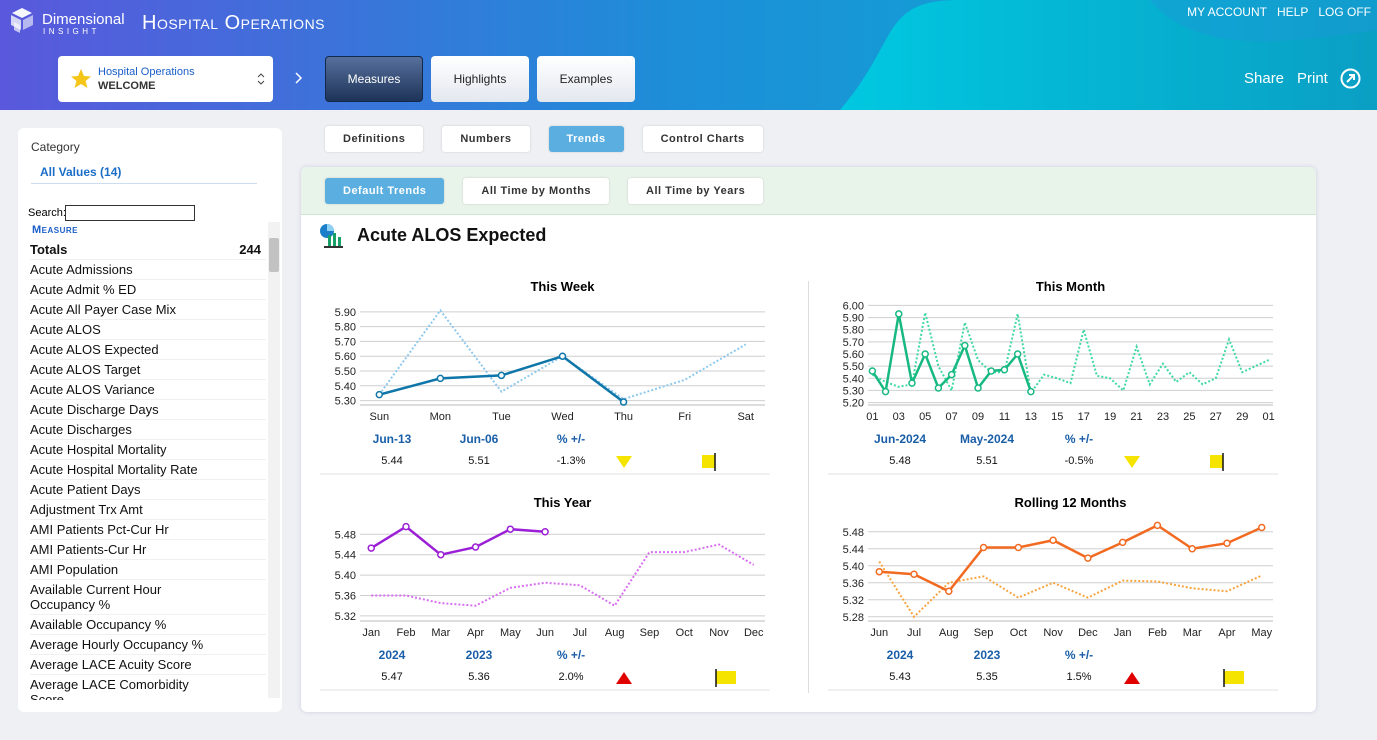 Image resolution: width=1377 pixels, height=740 pixels. What do you see at coordinates (586, 139) in the screenshot?
I see `tab: Trends` at bounding box center [586, 139].